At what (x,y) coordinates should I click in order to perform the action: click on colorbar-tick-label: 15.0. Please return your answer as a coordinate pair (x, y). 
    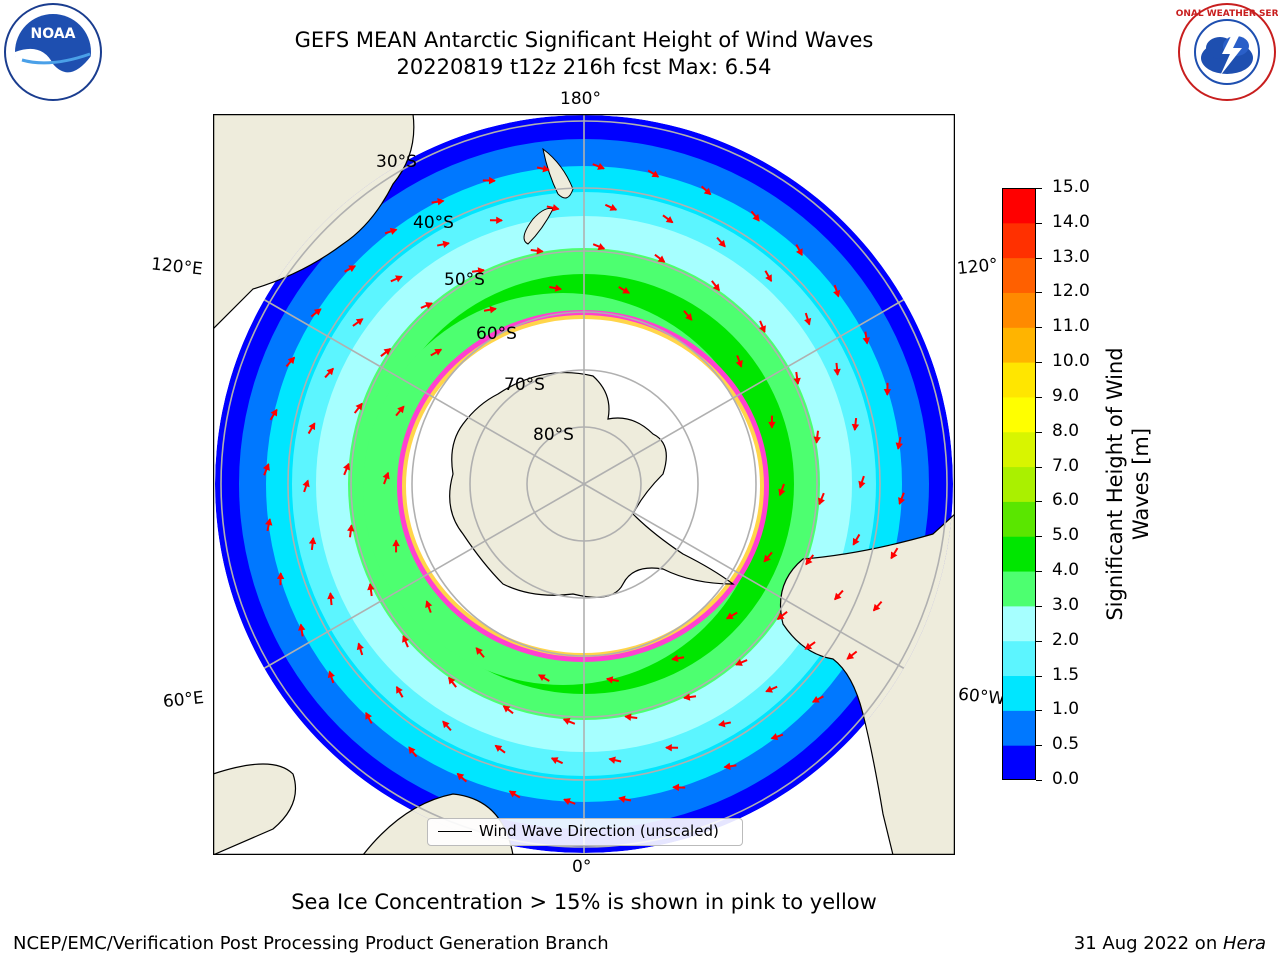
    Looking at the image, I should click on (1071, 187).